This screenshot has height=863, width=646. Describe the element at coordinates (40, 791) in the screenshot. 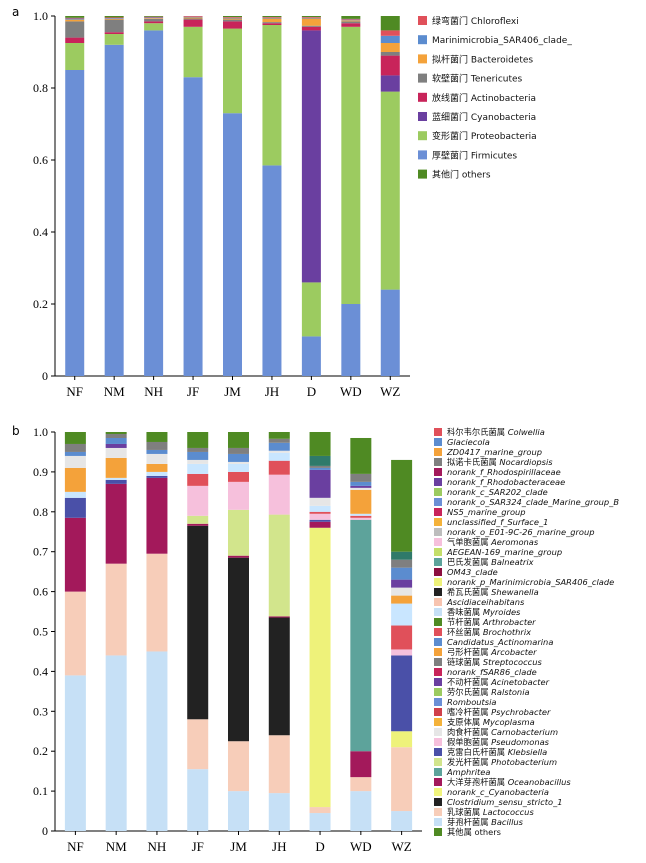

I see `y-tick-label: 0.1` at that location.